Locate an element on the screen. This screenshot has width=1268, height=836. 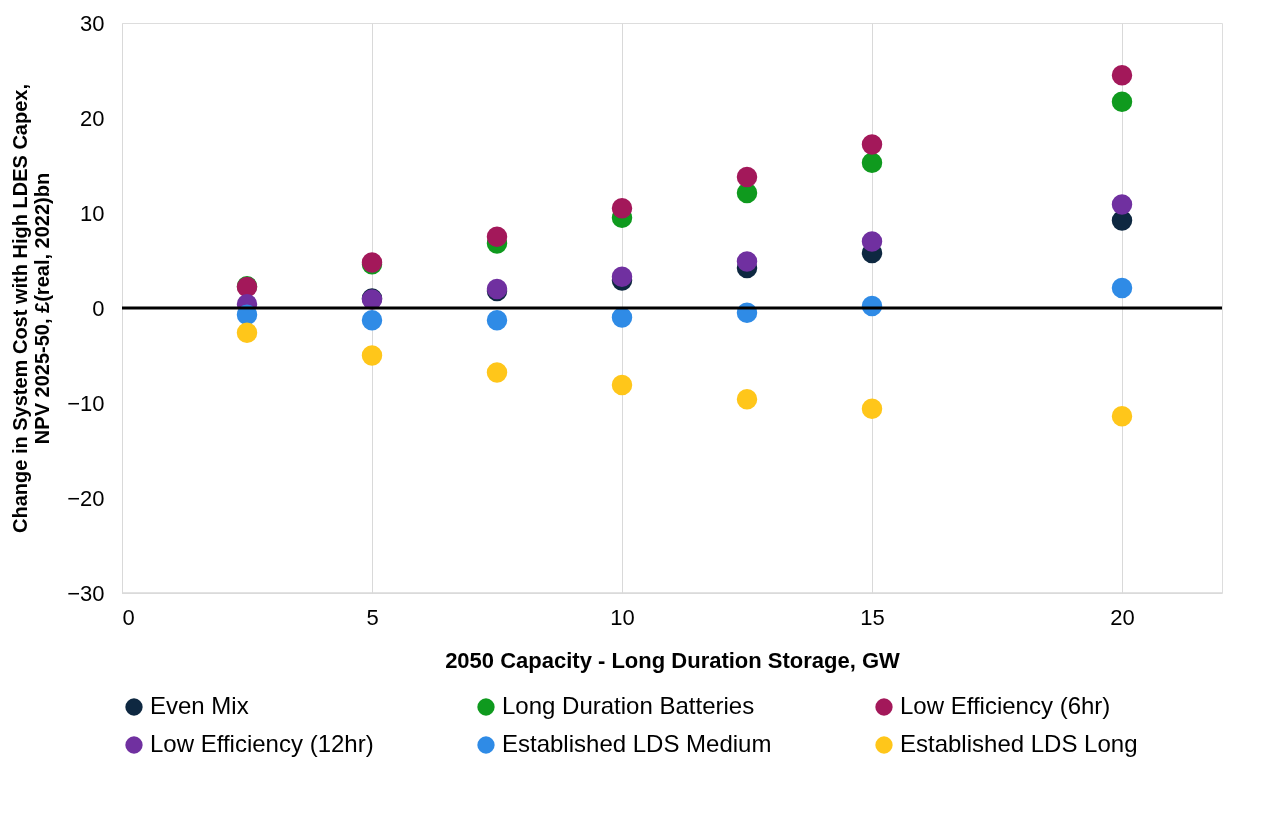
y-tick-label: 20 is located at coordinates (92, 118).